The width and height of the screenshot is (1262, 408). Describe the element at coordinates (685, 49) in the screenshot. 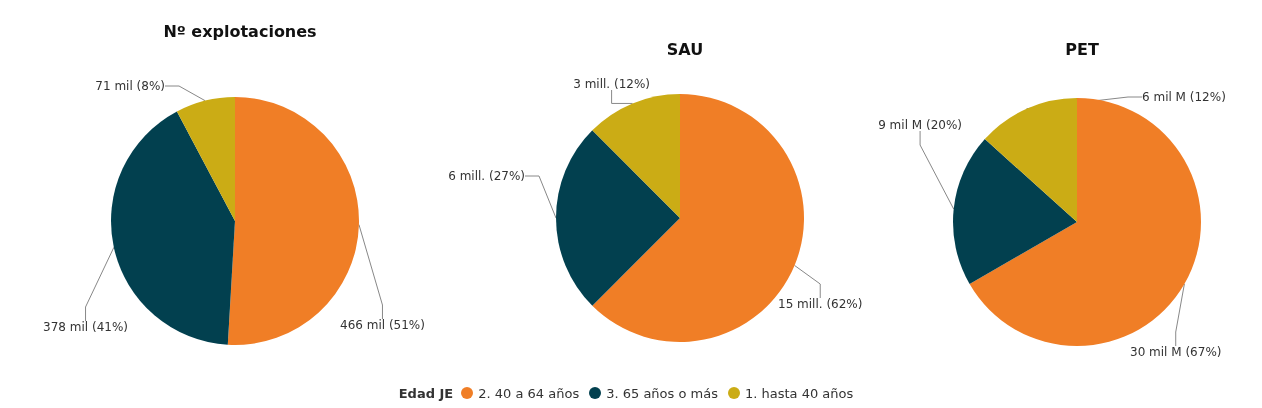

I see `chart-title: SAU` at that location.